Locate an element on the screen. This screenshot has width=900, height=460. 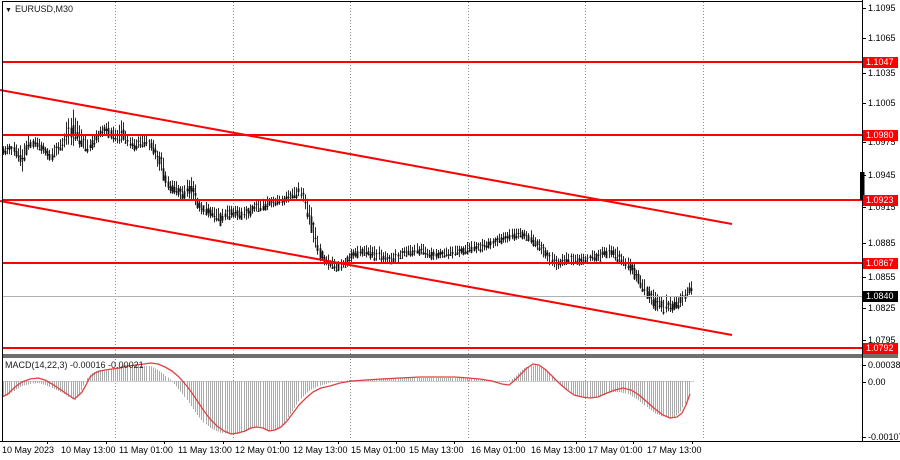
panel-separator is located at coordinates (450, 356).